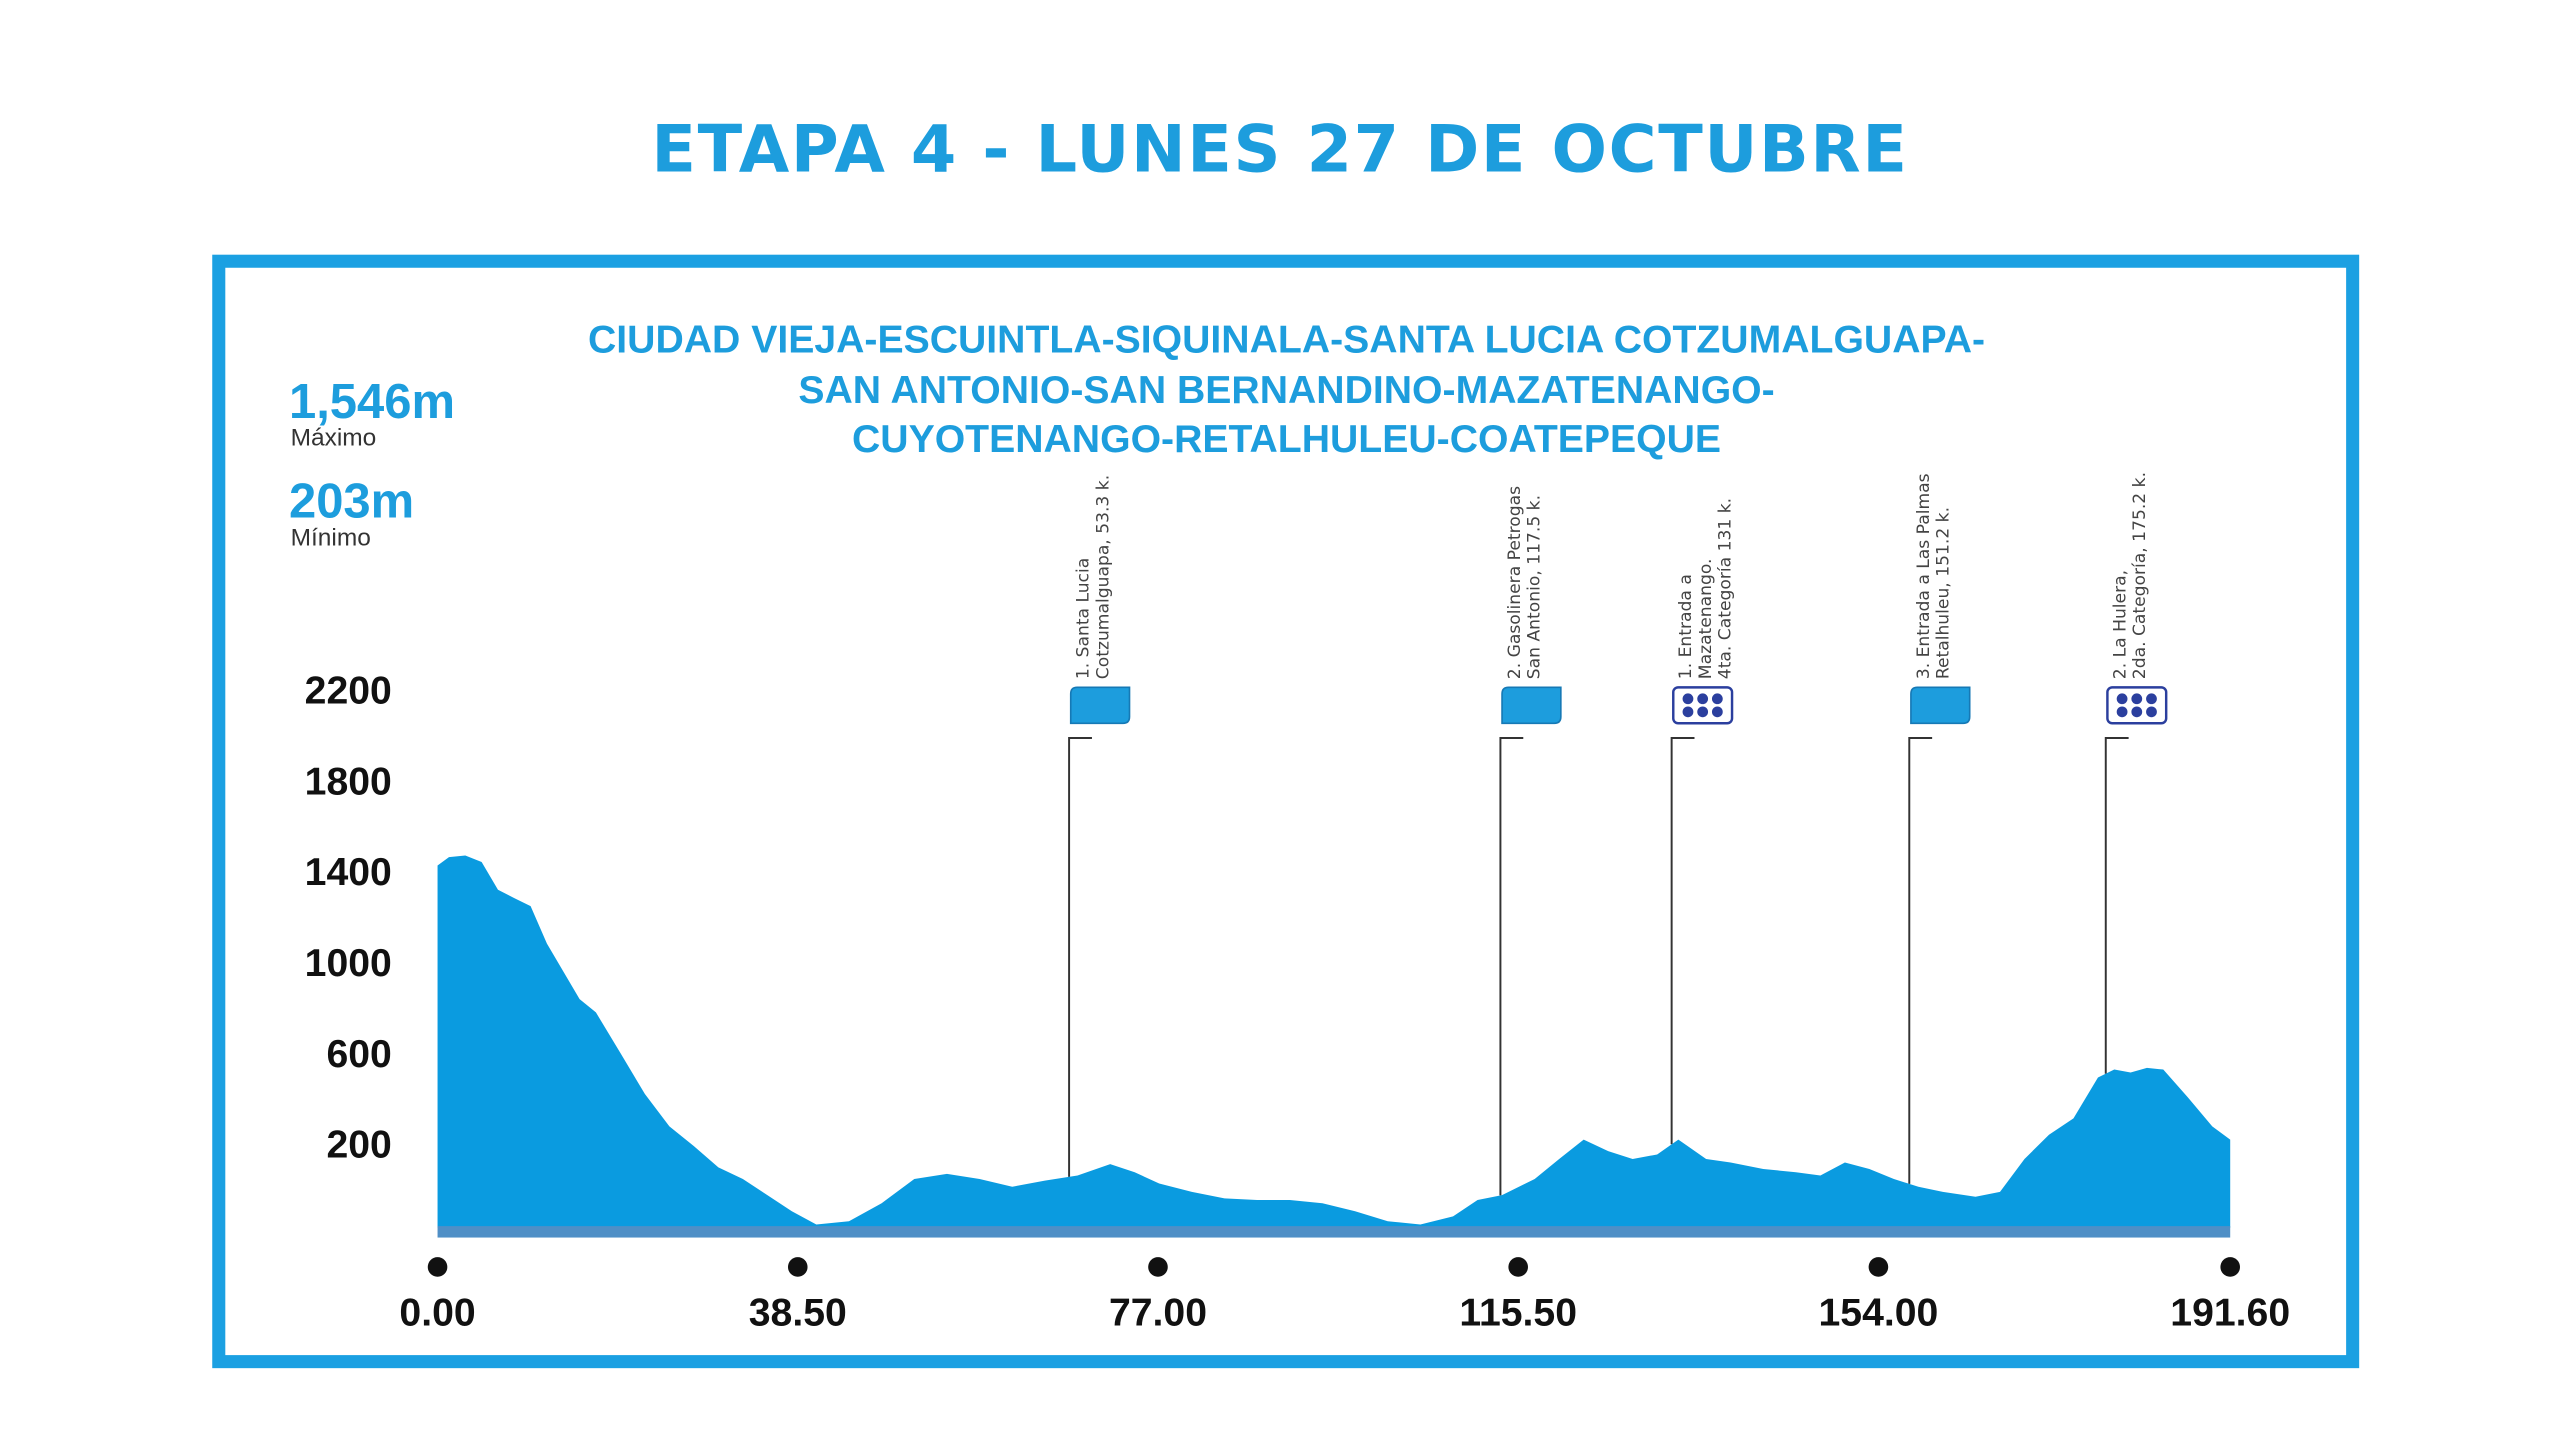 The height and width of the screenshot is (1440, 2560). Describe the element at coordinates (1943, 593) in the screenshot. I see `marker-label: Retalhuleu, 151.2 k.` at that location.